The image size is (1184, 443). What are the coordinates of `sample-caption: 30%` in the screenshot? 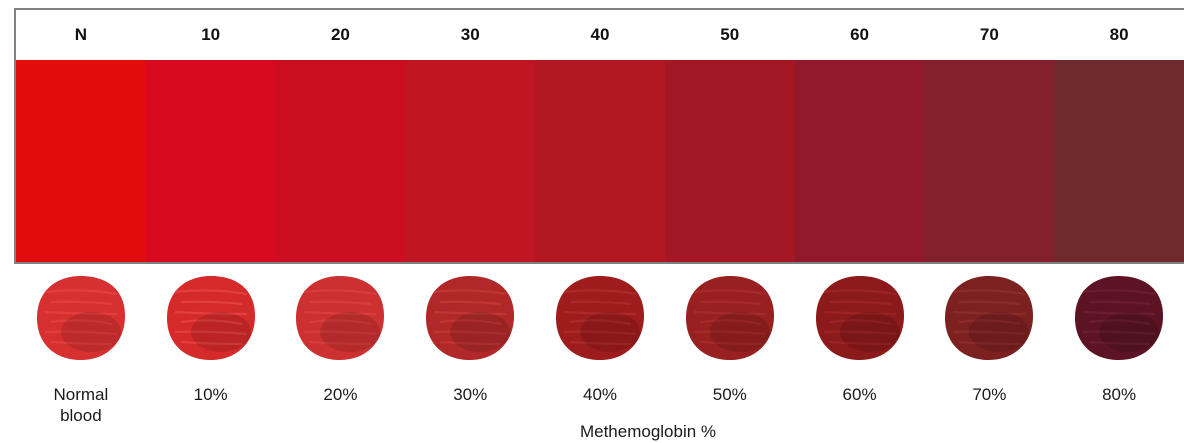 It's located at (470, 394).